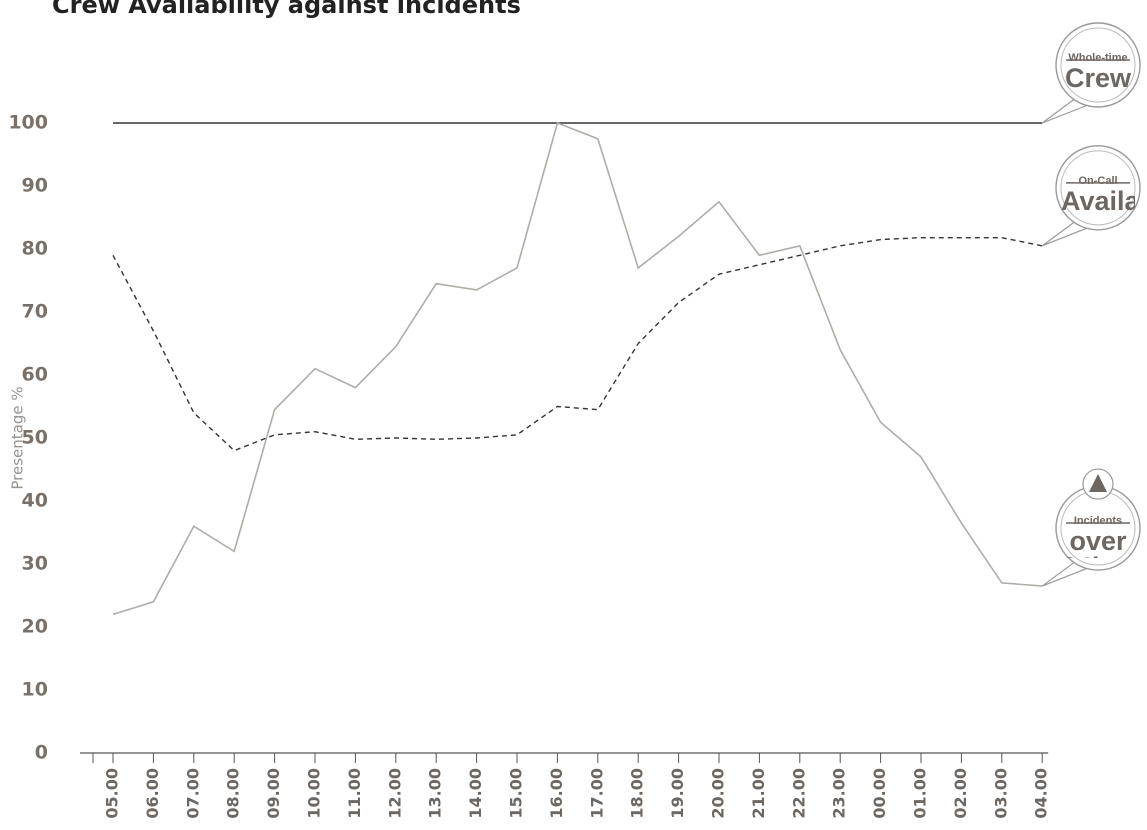  What do you see at coordinates (35, 186) in the screenshot?
I see `y-tick-label: 90` at bounding box center [35, 186].